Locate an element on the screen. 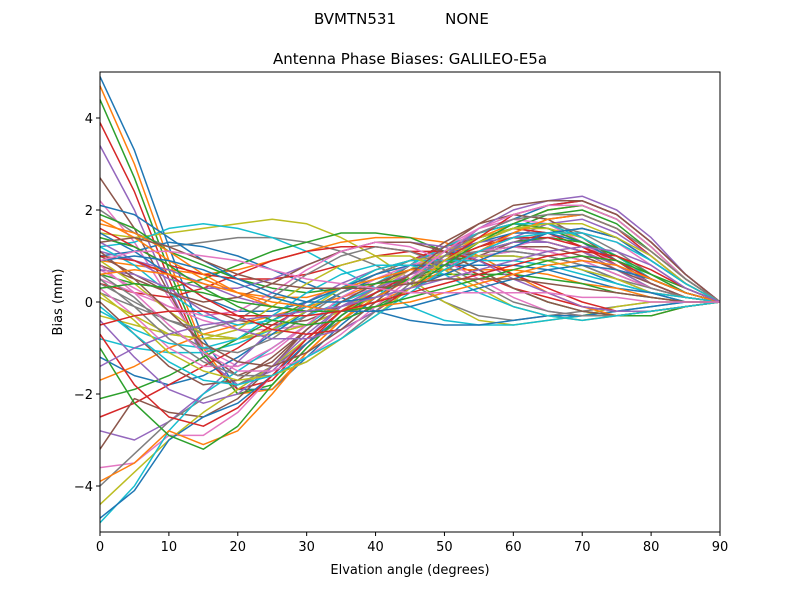 This screenshot has width=800, height=600. y-tick-label: −4 is located at coordinates (83, 487).